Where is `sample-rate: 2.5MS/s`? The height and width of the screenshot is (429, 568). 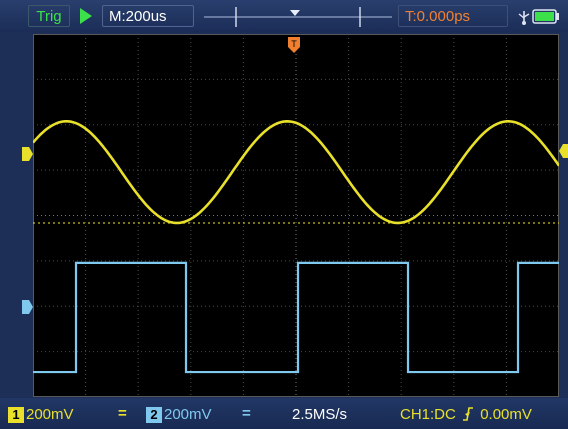 sample-rate: 2.5MS/s is located at coordinates (319, 415).